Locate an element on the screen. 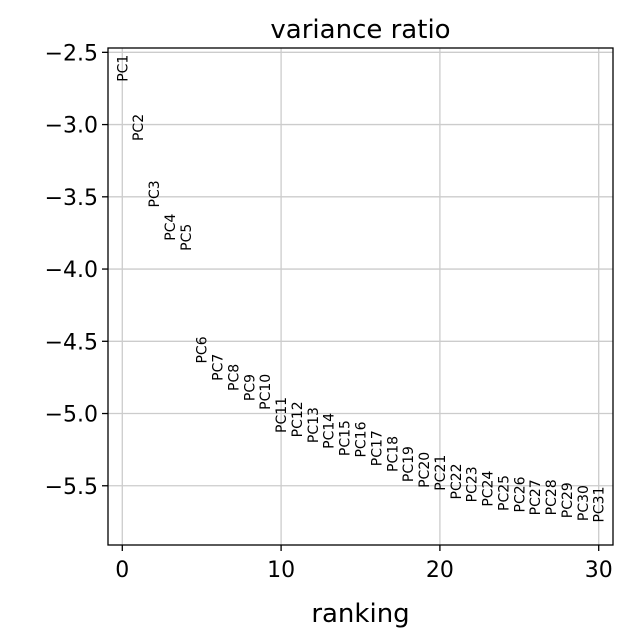 This screenshot has width=634, height=643. pc-label: PC4 is located at coordinates (171, 226).